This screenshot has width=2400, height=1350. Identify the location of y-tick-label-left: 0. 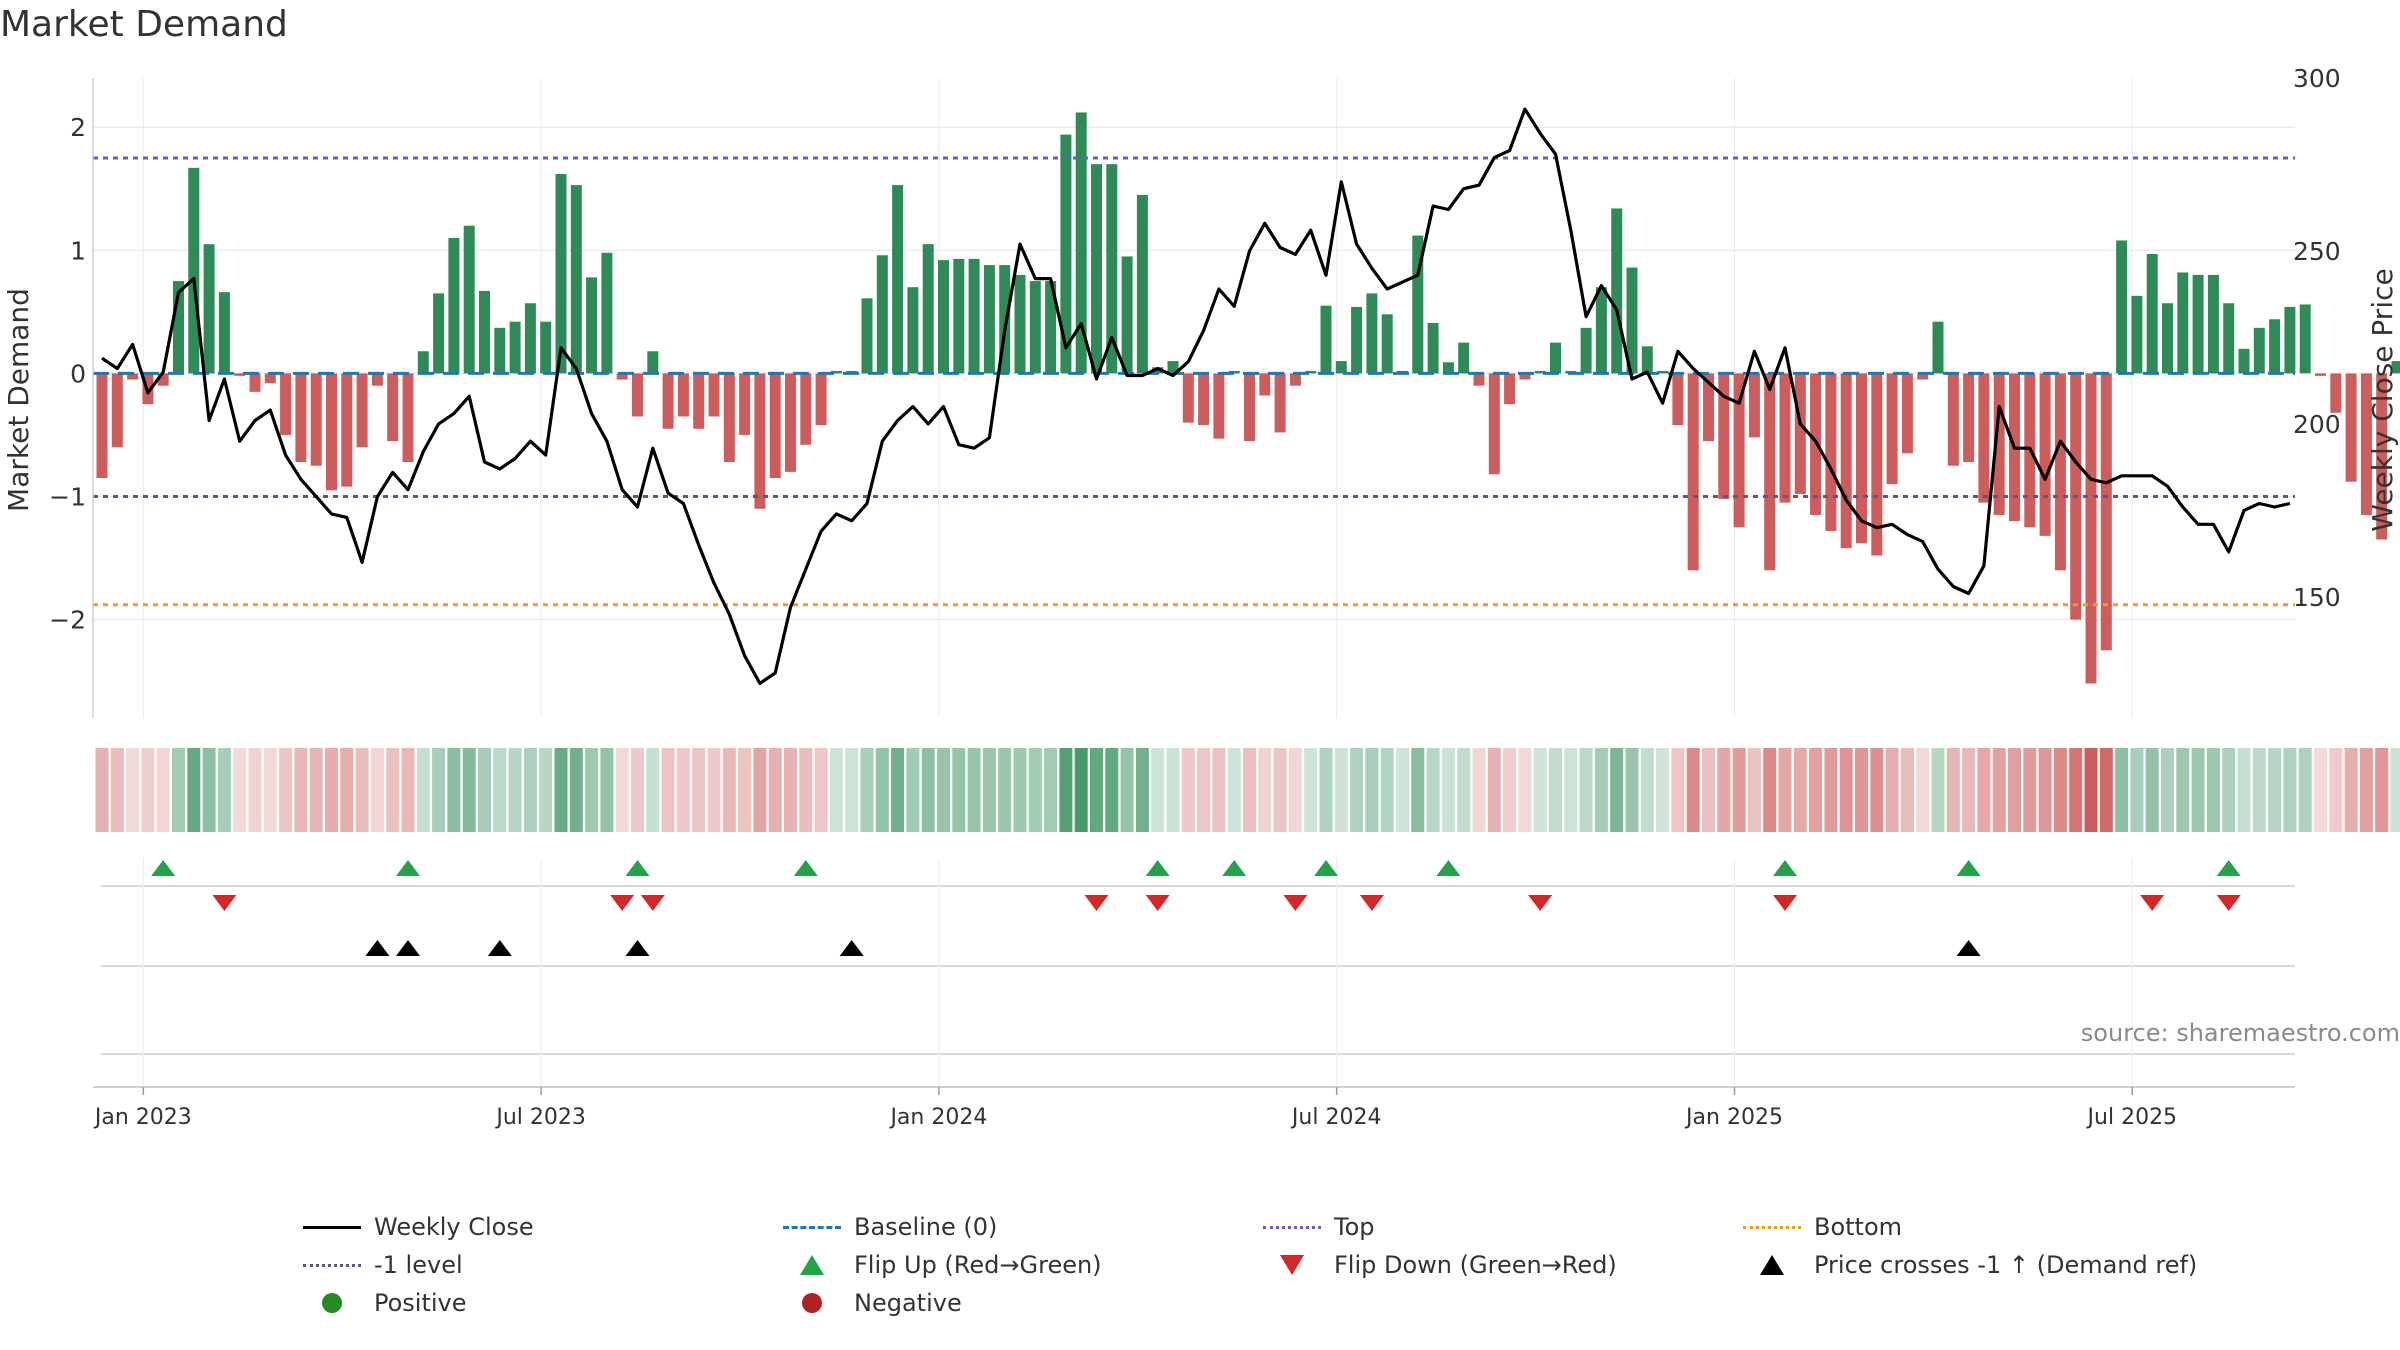
(78, 373).